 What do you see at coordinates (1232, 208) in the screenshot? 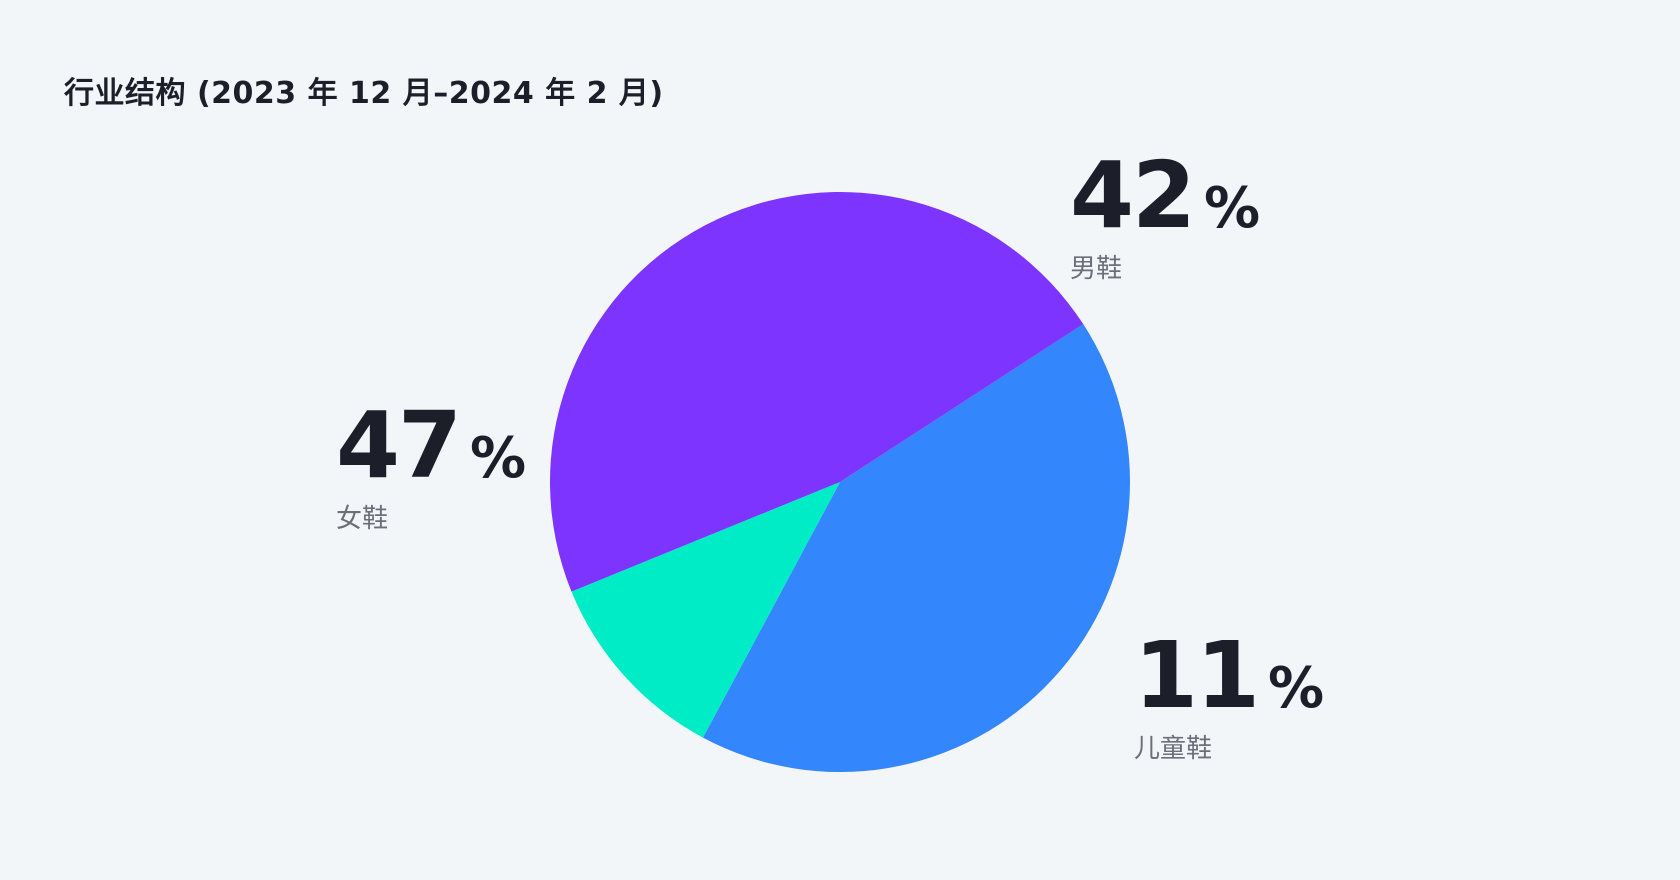
I see `percent-sign-men: %` at bounding box center [1232, 208].